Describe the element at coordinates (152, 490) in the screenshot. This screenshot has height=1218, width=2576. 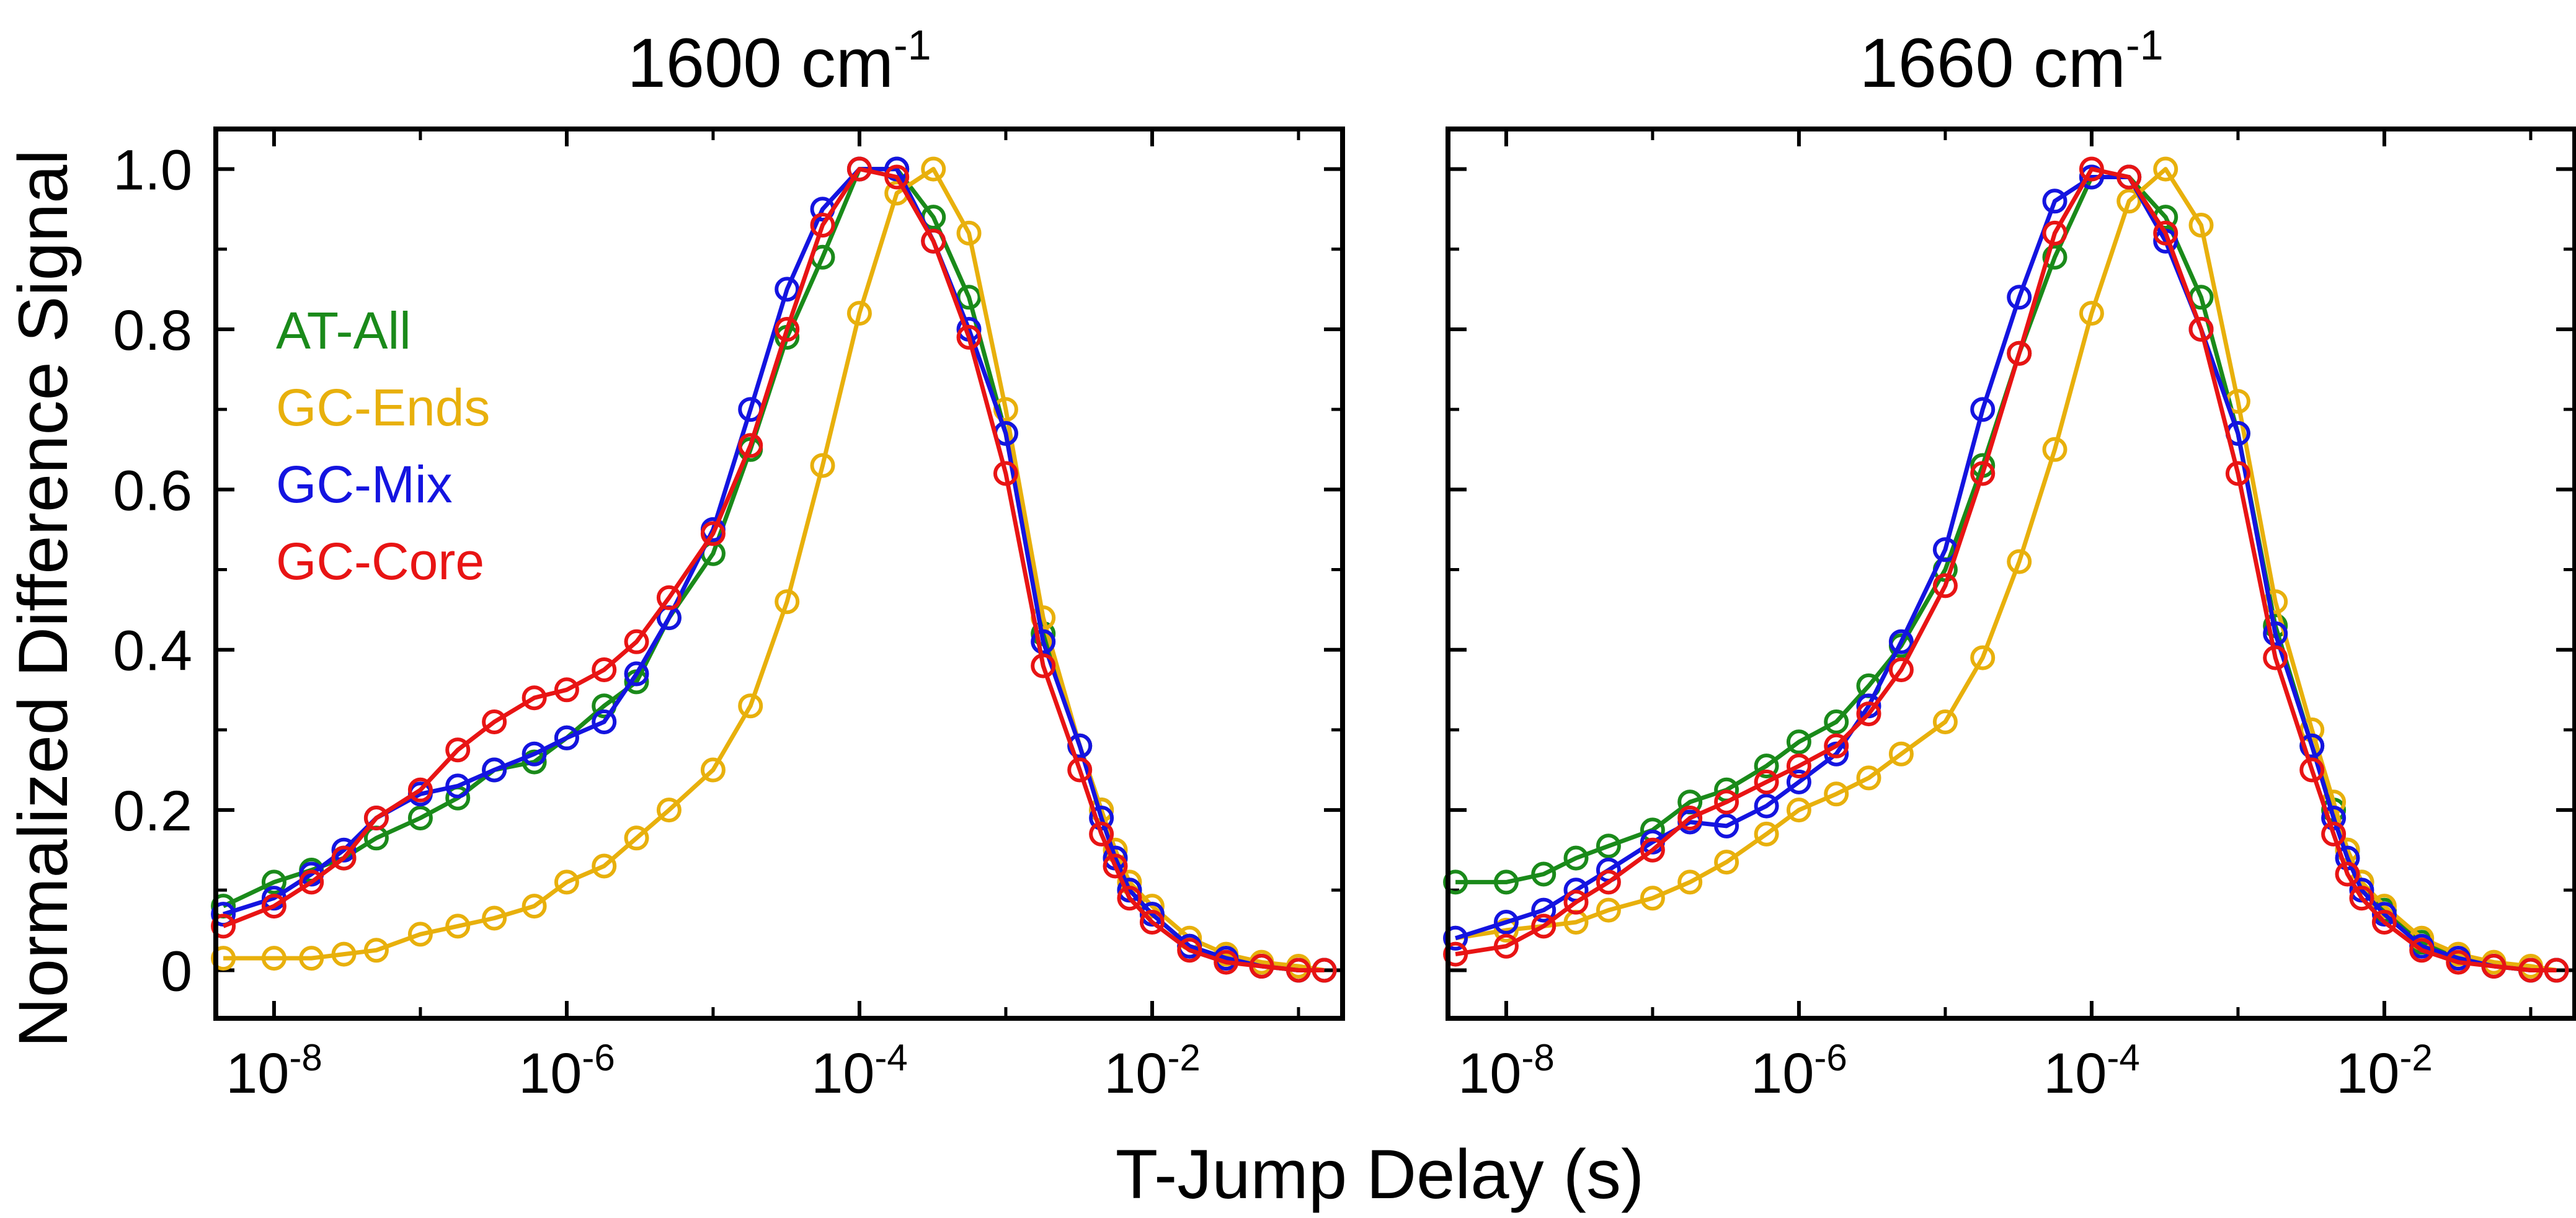
I see `y-tick-label: 0.6` at that location.